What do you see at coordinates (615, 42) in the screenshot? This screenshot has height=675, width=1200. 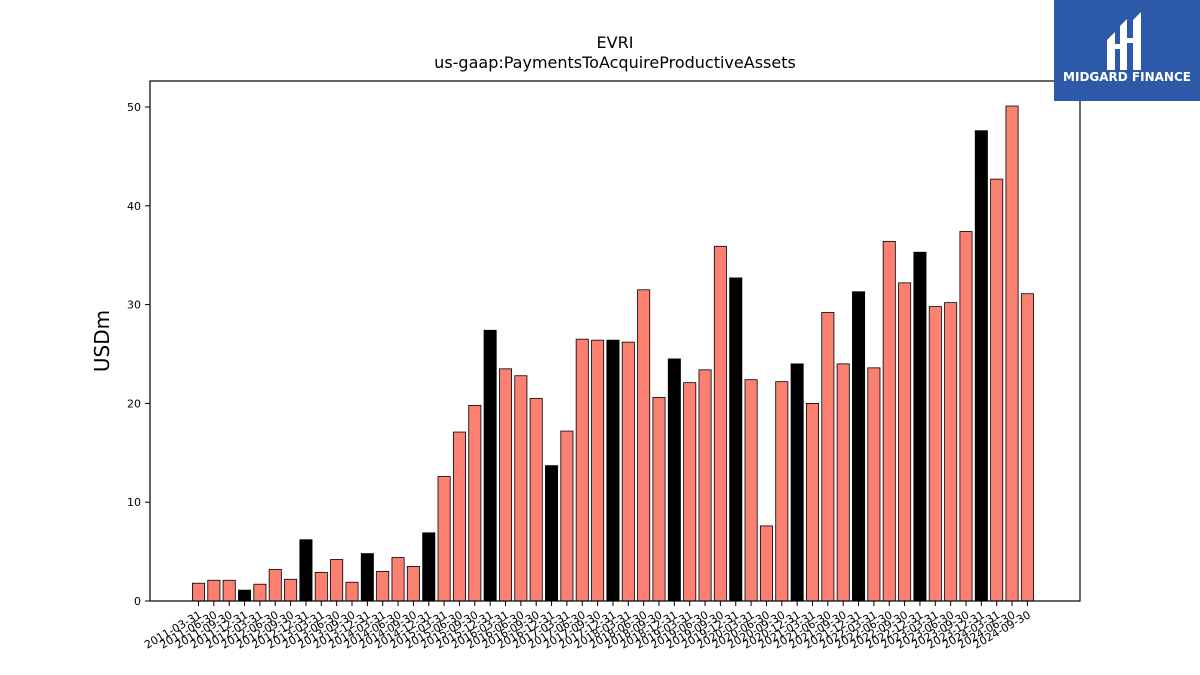 I see `chart-title: EVRI` at bounding box center [615, 42].